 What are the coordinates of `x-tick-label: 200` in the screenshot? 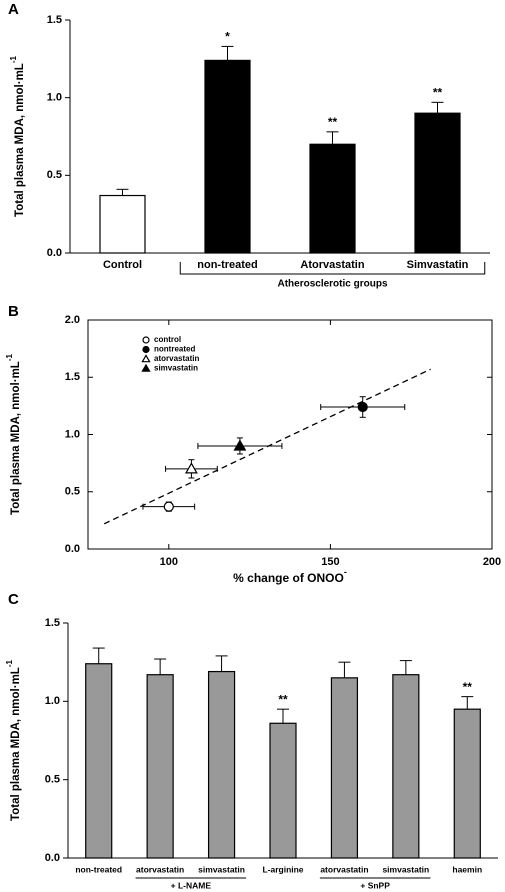 It's located at (492, 562).